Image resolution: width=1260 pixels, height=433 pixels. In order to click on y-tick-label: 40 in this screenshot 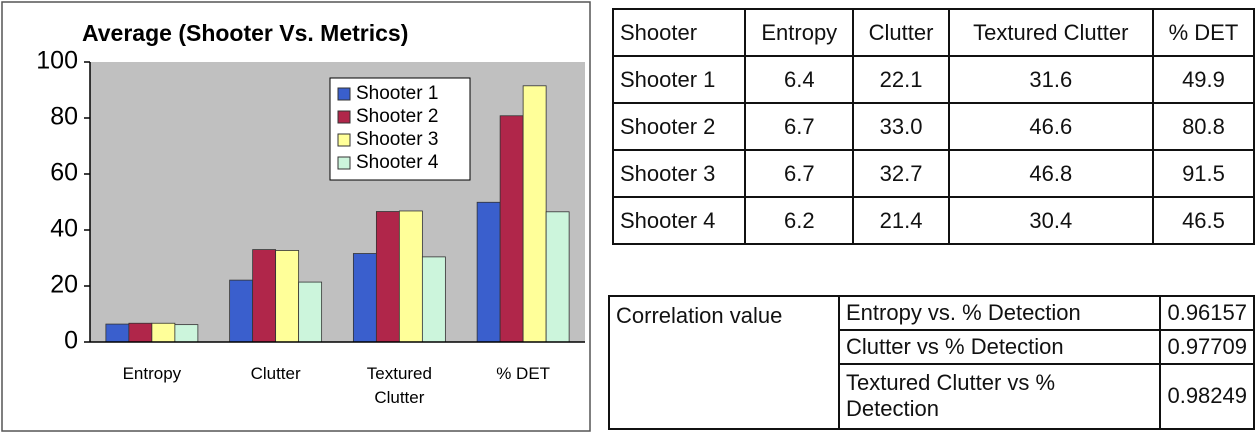, I will do `click(64, 229)`.